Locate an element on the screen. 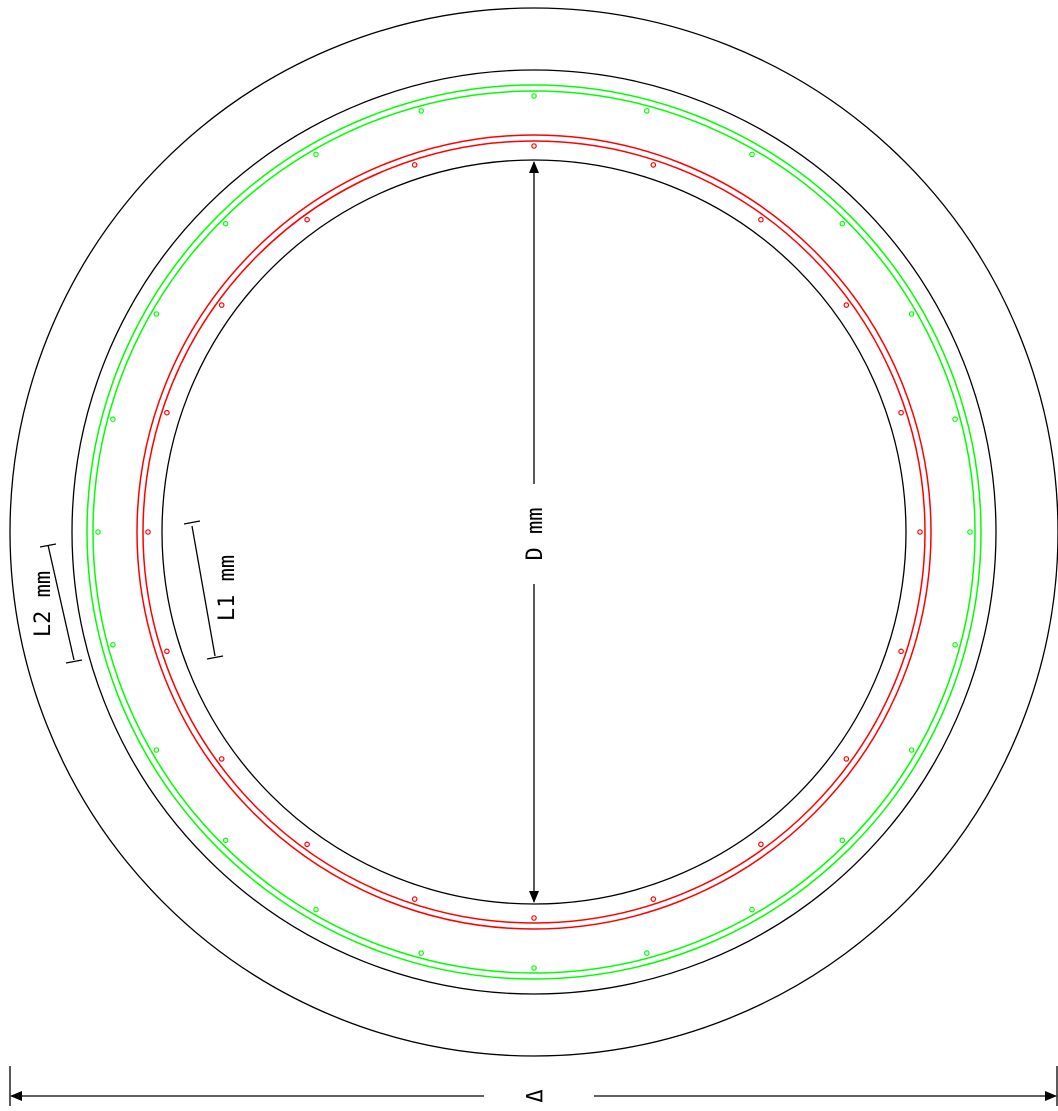 The height and width of the screenshot is (1111, 1058). bottom-dimension-label: Δ is located at coordinates (535, 1095).